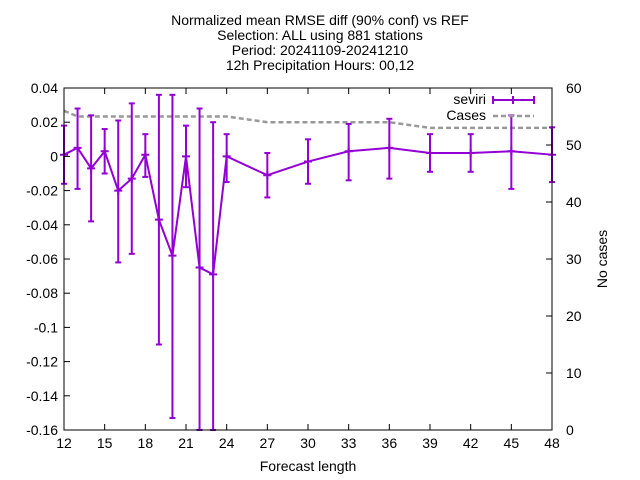 The width and height of the screenshot is (640, 480). Describe the element at coordinates (466, 115) in the screenshot. I see `legend-label-cases: Cases` at that location.